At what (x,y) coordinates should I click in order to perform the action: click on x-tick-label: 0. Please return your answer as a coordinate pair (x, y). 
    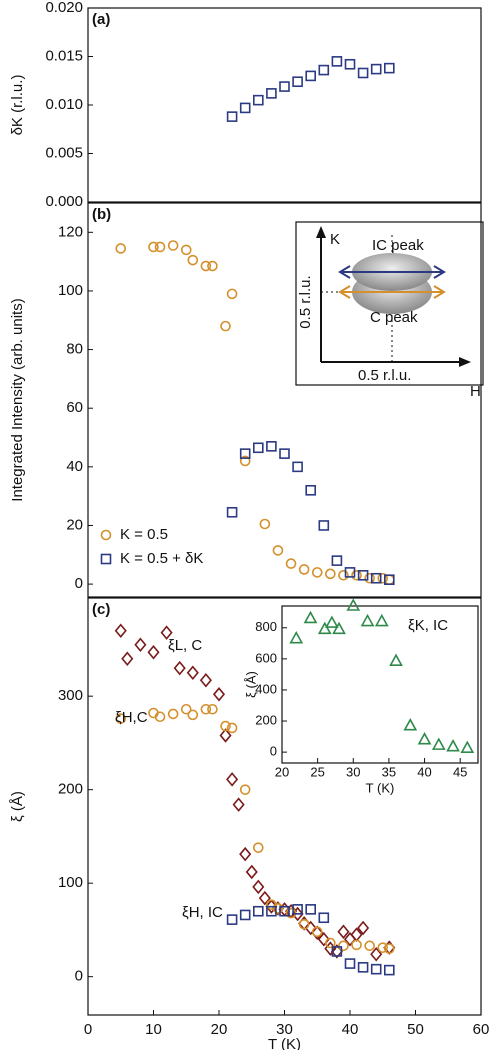
    Looking at the image, I should click on (88, 1029).